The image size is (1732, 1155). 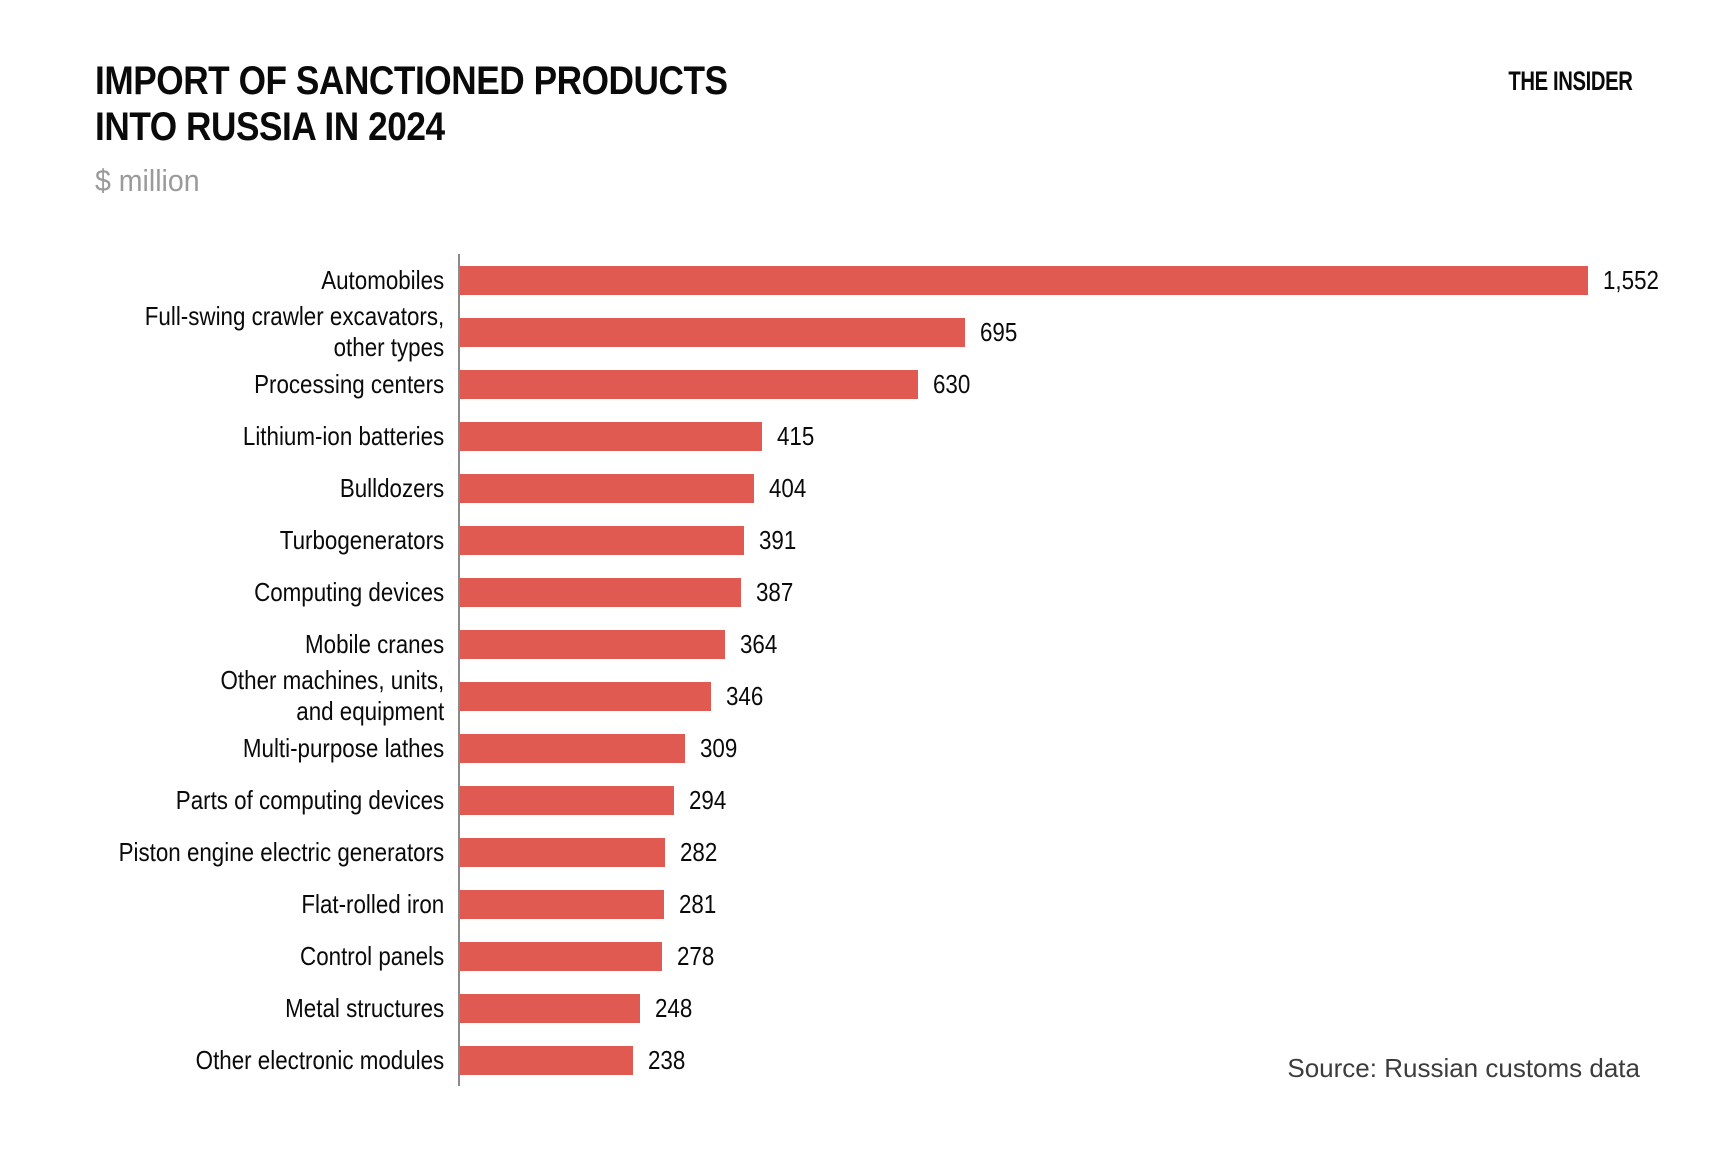 I want to click on chart-row: Lithium-ion batteries 415, so click(x=866, y=436).